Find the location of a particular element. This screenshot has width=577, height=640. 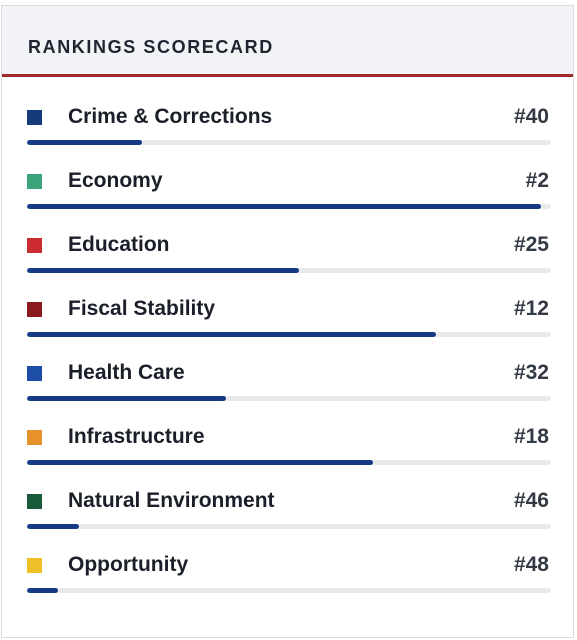

ranking-row-fiscal-stability: Fiscal Stability #12 is located at coordinates (287, 303).